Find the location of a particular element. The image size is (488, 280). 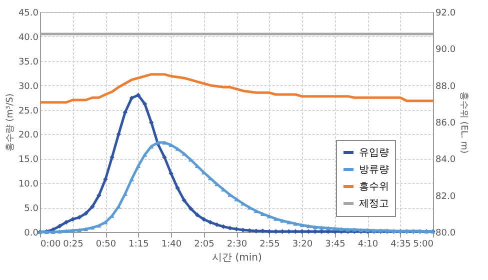

x-tick-label: 2:30 is located at coordinates (237, 245).